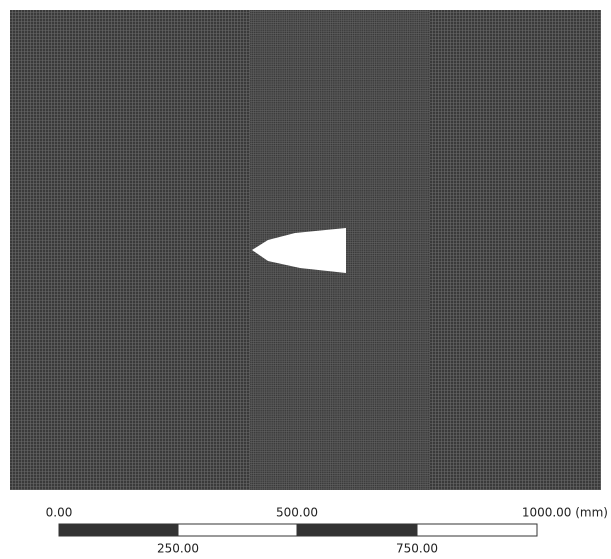  I want to click on scale-label: 0.00, so click(59, 513).